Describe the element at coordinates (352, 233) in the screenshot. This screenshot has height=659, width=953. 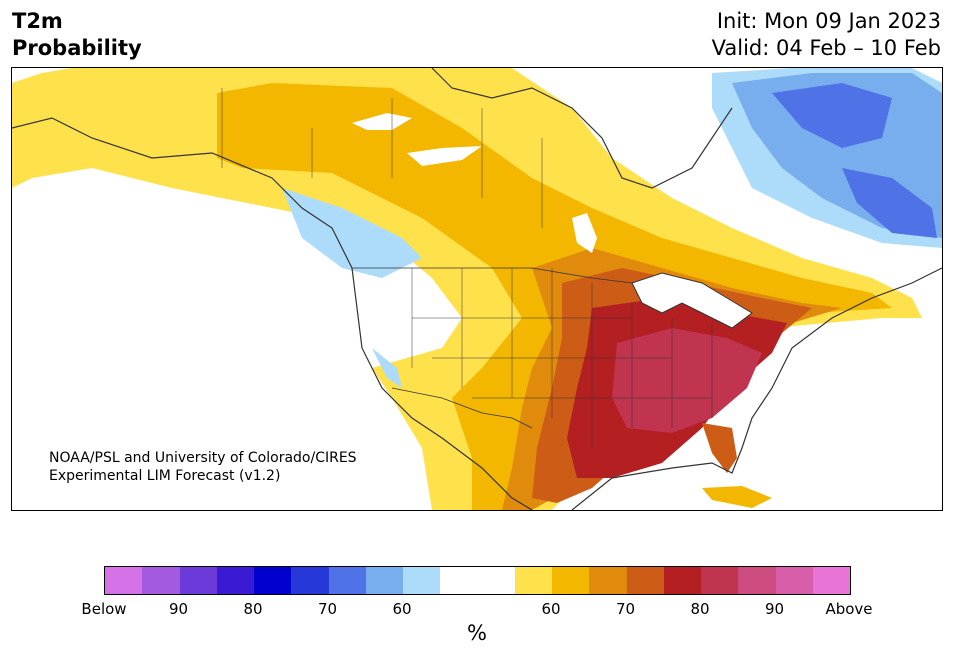
I see `region-below-50-west` at that location.